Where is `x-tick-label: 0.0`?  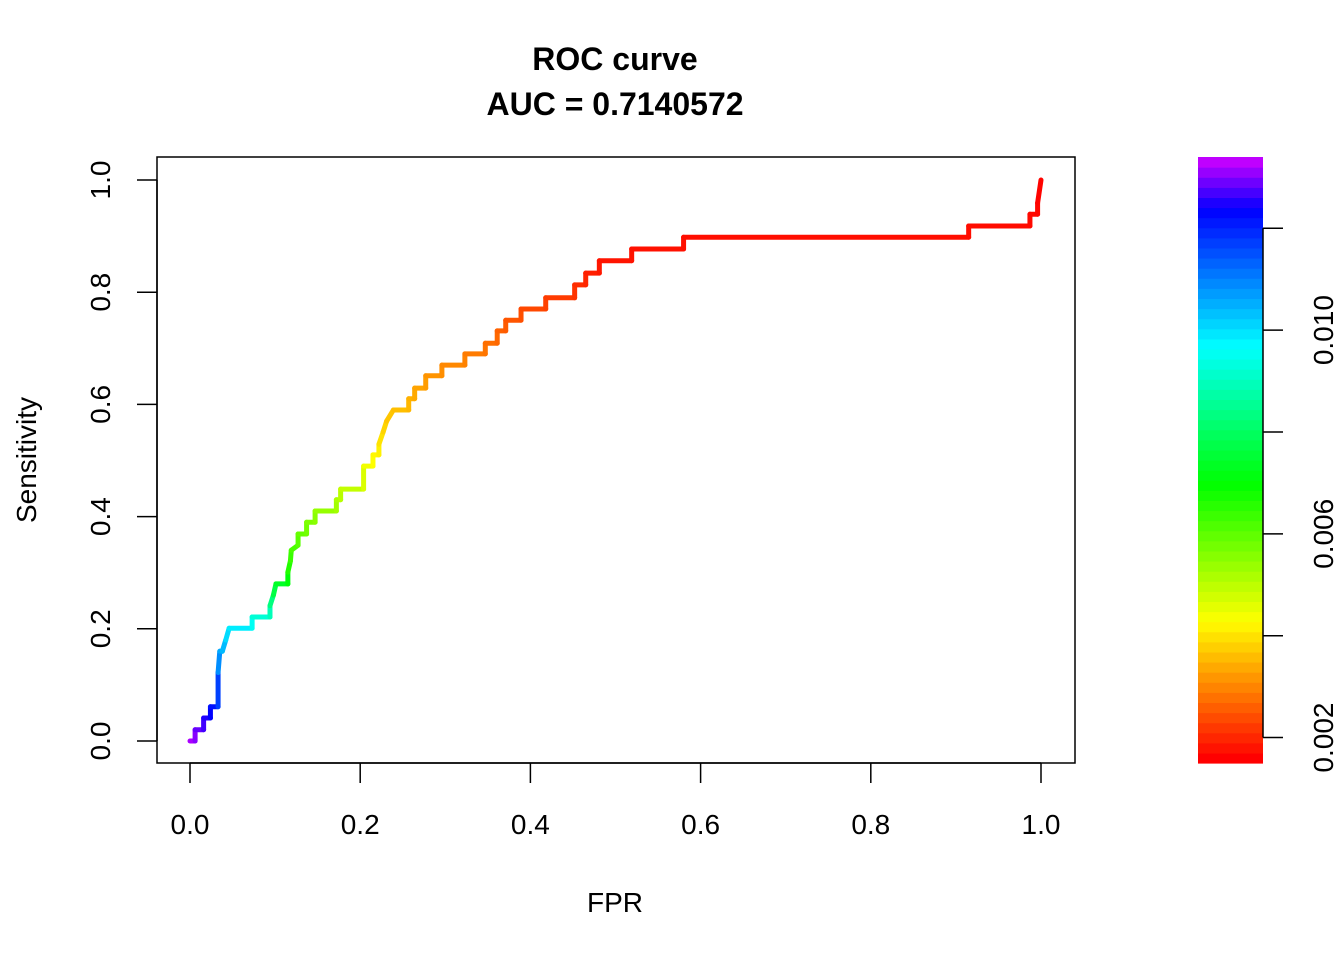 x-tick-label: 0.0 is located at coordinates (190, 824).